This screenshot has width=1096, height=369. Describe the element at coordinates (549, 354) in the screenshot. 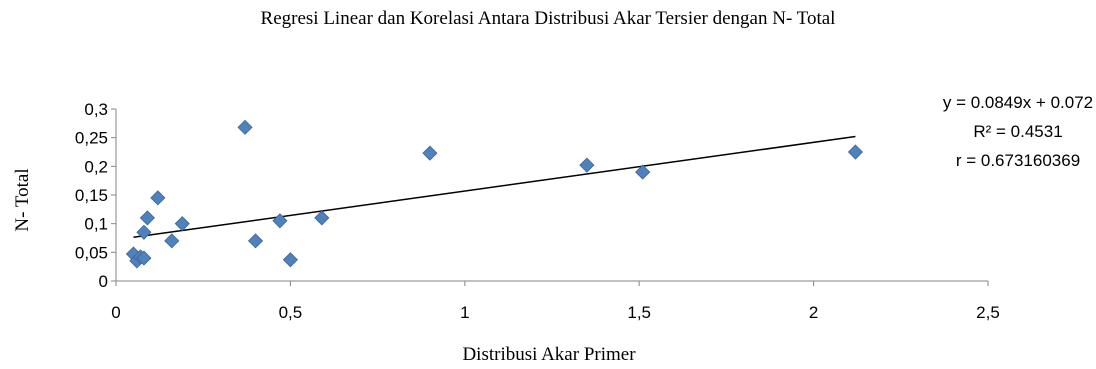

I see `x-axis-title: Distribusi Akar Primer` at that location.